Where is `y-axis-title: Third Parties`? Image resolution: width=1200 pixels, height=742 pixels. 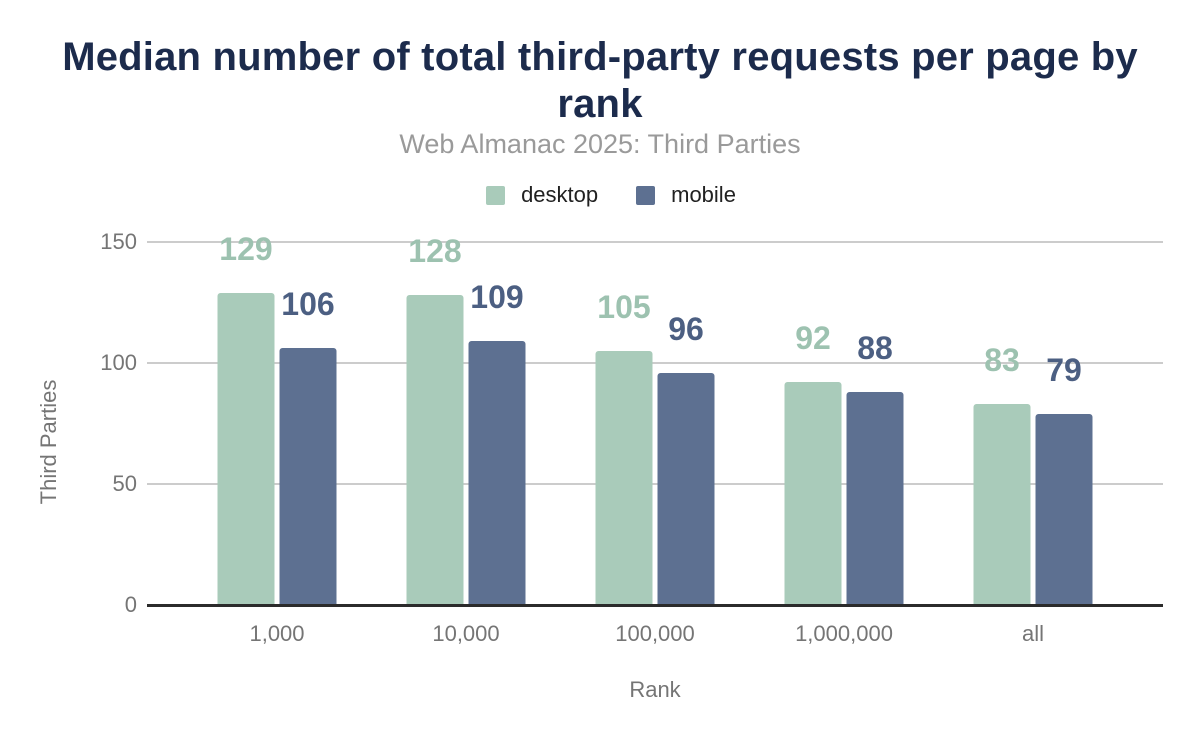 y-axis-title: Third Parties is located at coordinates (48, 442).